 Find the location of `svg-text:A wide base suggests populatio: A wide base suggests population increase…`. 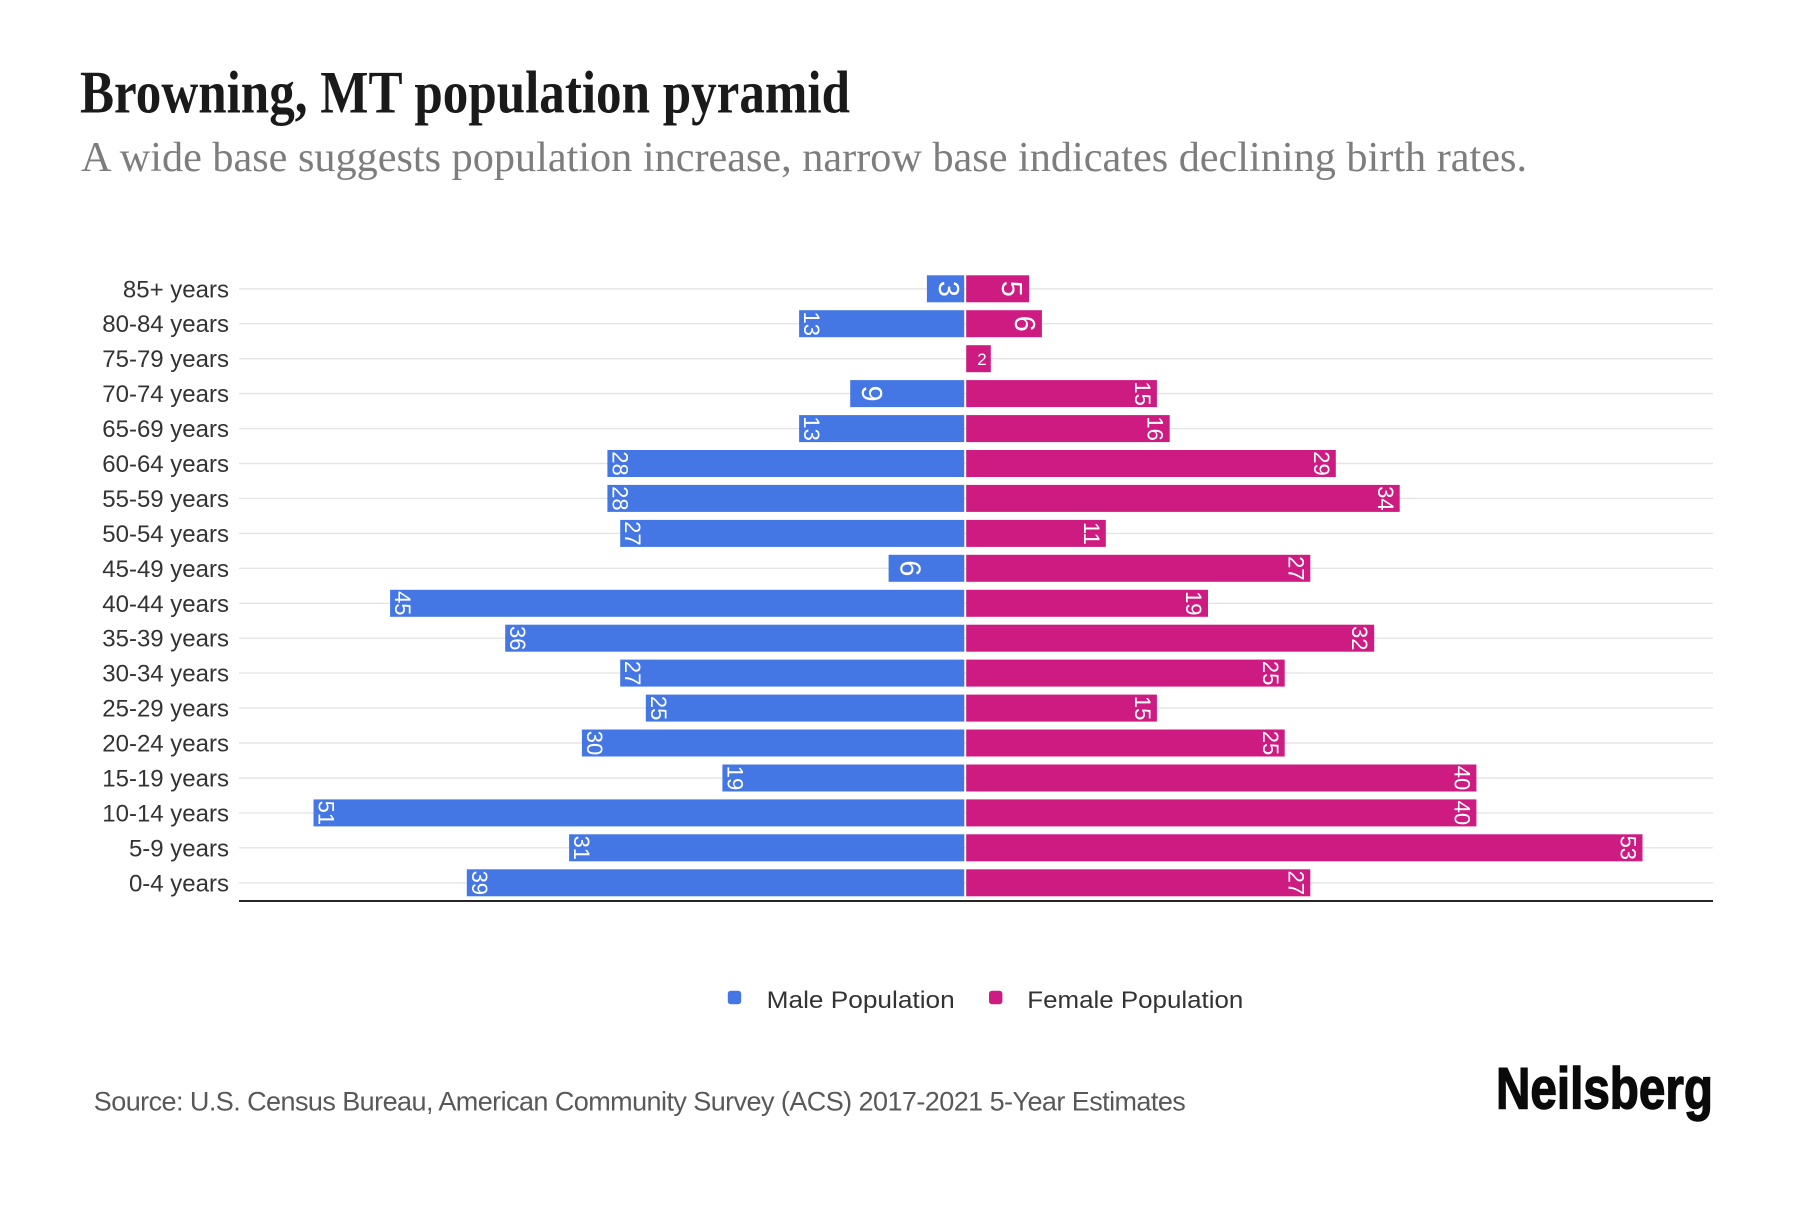

svg-text:A wide base suggests populatio: A wide base suggests population increase… is located at coordinates (804, 158).